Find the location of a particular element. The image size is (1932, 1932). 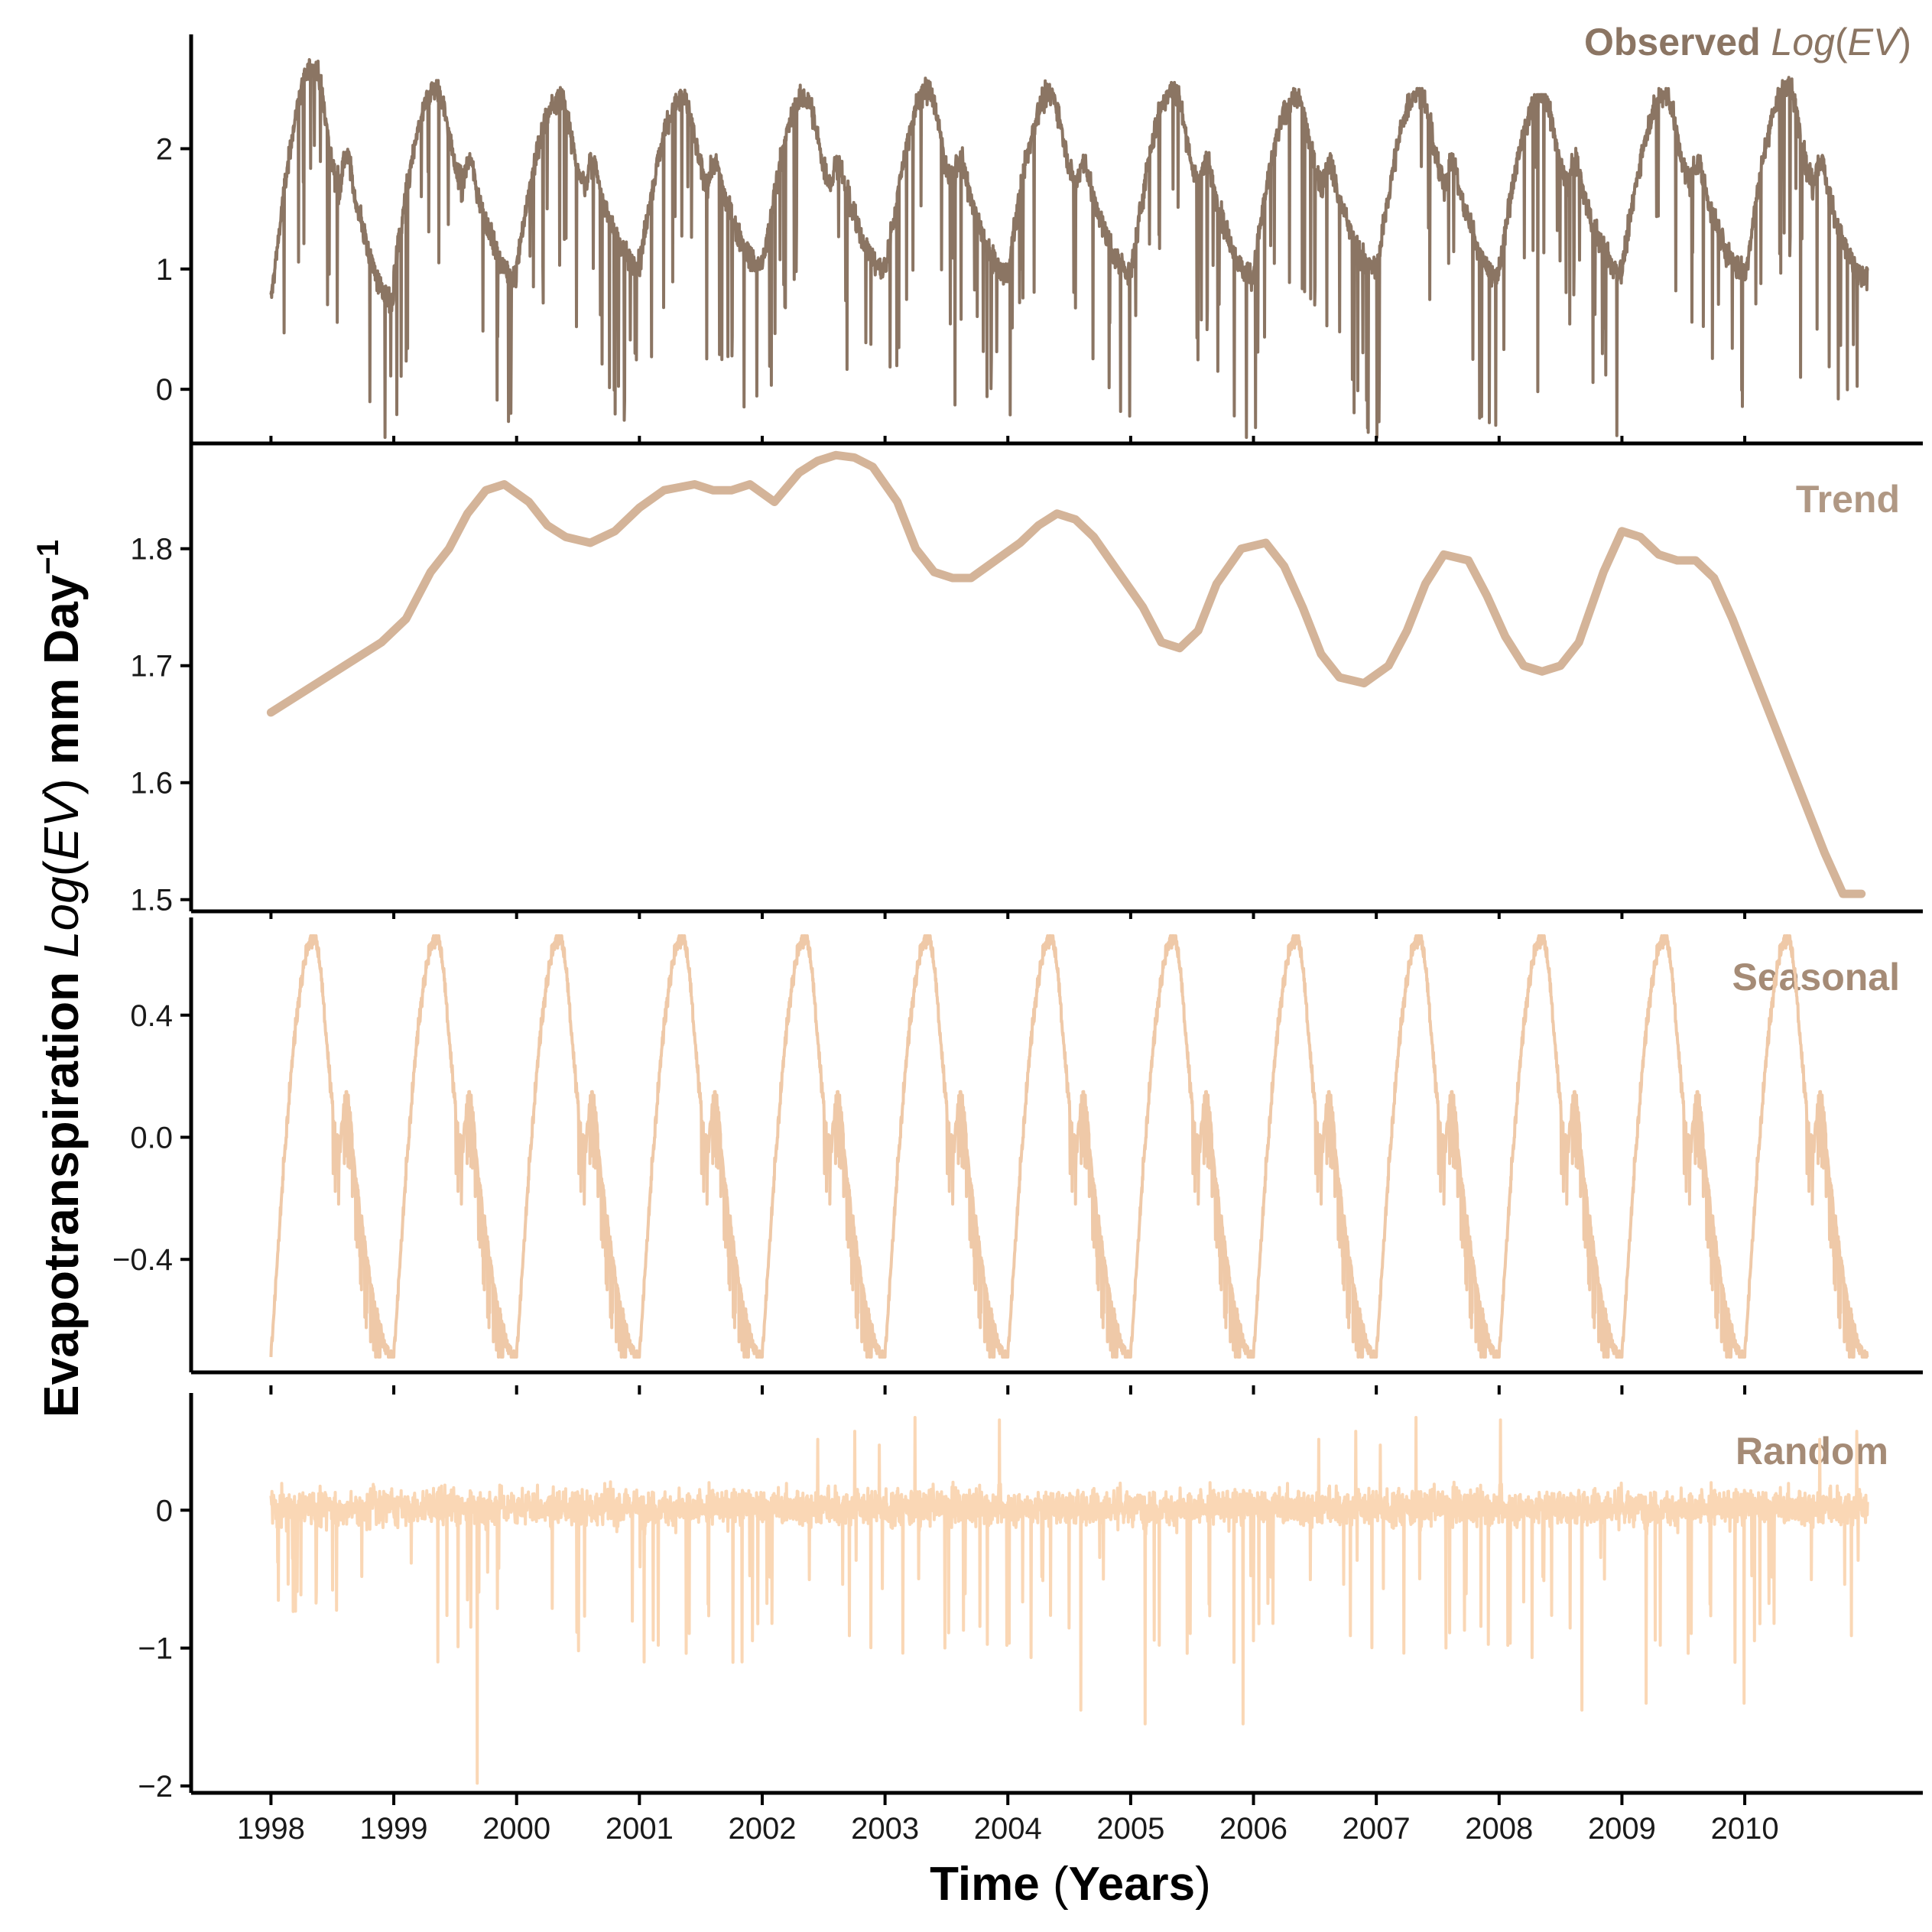

y-axis-title: Evapotranspiration Log(EV) mm Day−1 is located at coordinates (60, 979).